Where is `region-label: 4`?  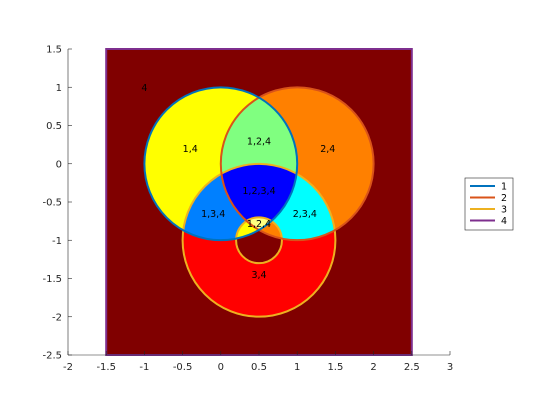
region-label: 4 is located at coordinates (144, 88).